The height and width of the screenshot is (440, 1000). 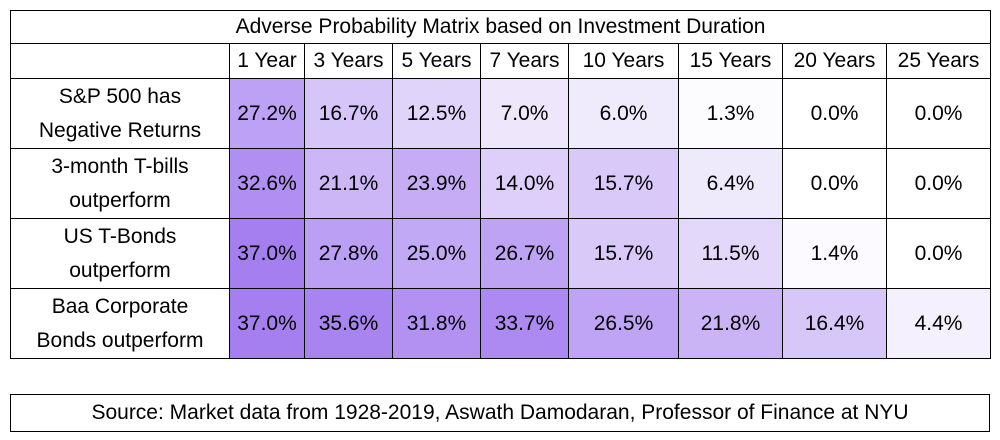 I want to click on row-label: US T-Bonds outperform, so click(x=120, y=253).